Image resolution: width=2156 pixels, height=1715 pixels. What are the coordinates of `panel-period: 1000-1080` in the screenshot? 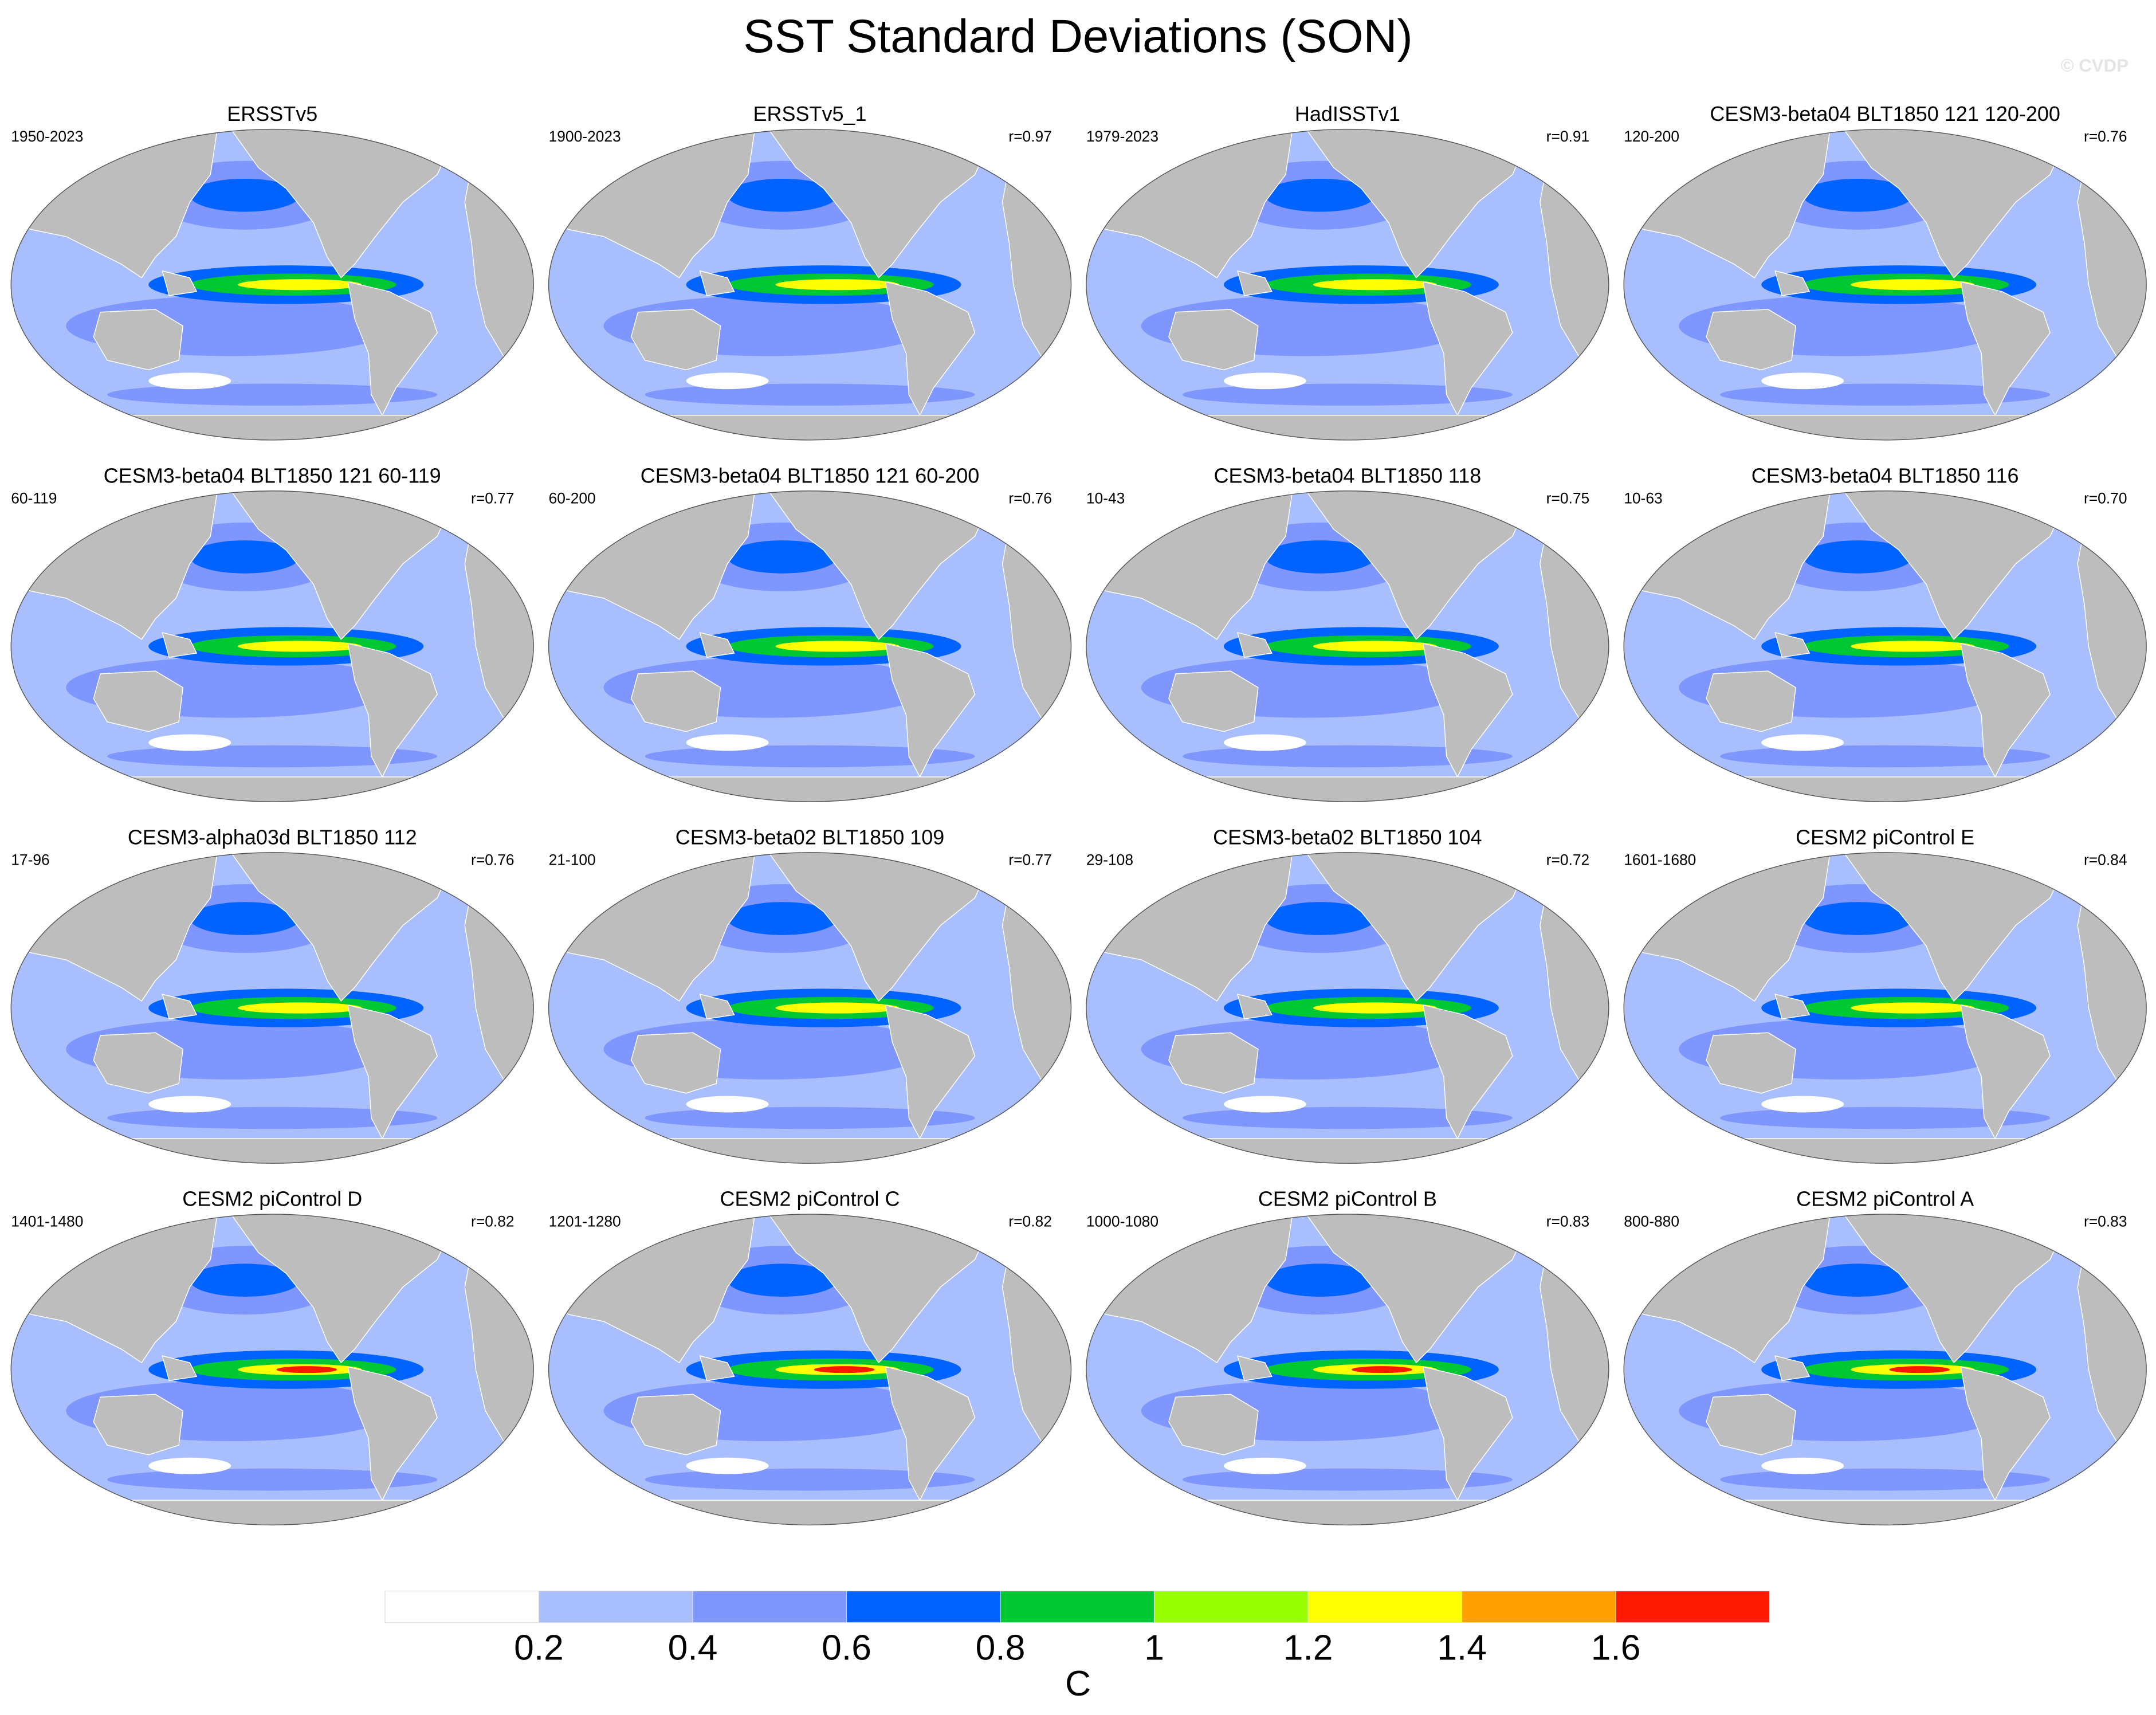 It's located at (1122, 1221).